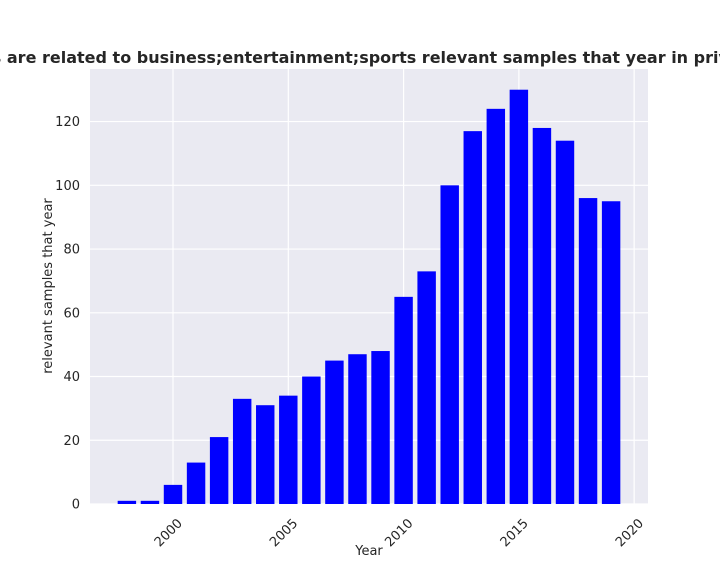 The width and height of the screenshot is (720, 576). I want to click on bar-2005, so click(288, 449).